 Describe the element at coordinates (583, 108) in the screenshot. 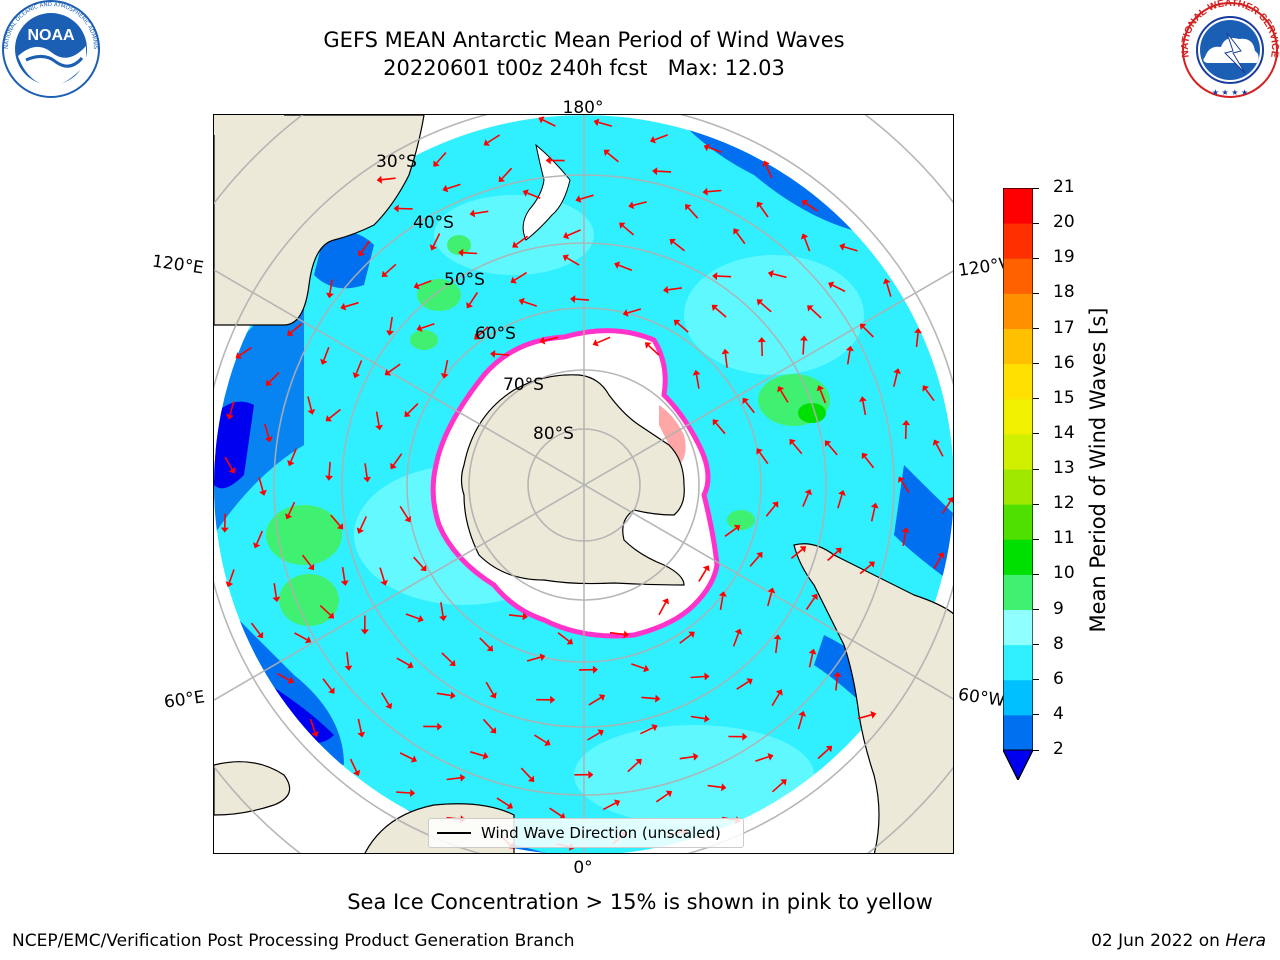

I see `lon-label-180: 180°` at that location.